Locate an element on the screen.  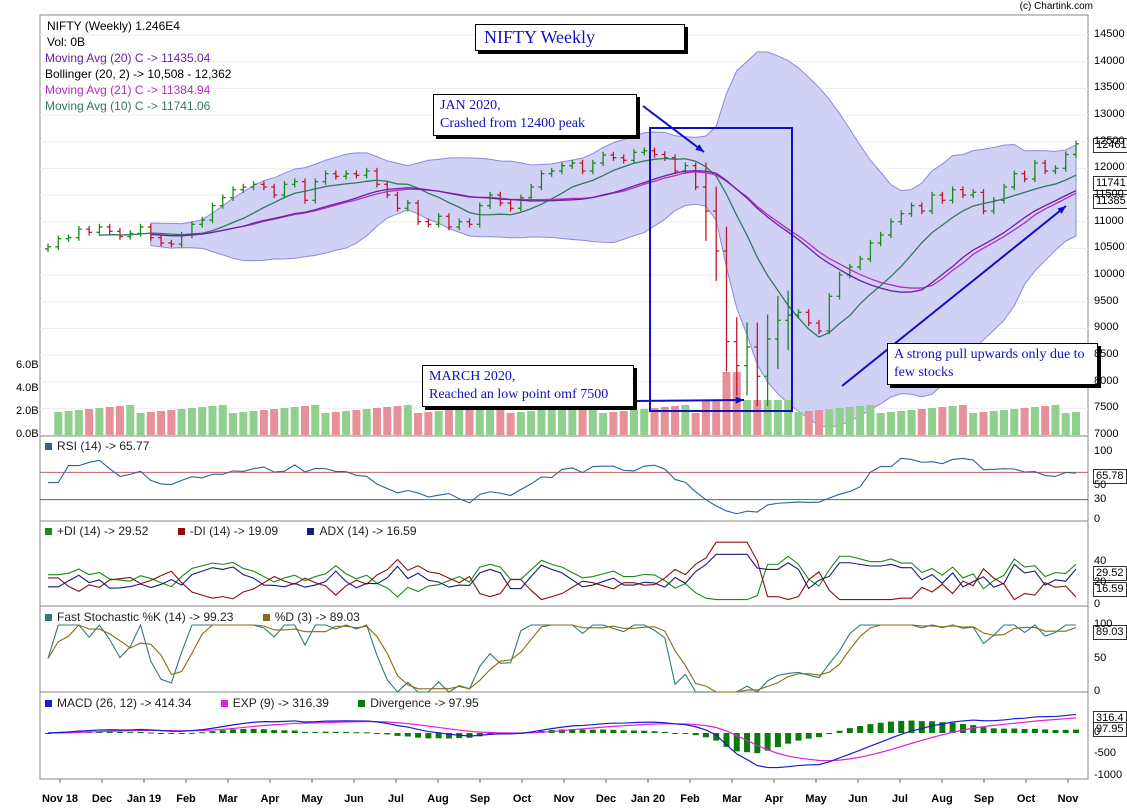
price-flag-last: 12461 is located at coordinates (1110, 145).